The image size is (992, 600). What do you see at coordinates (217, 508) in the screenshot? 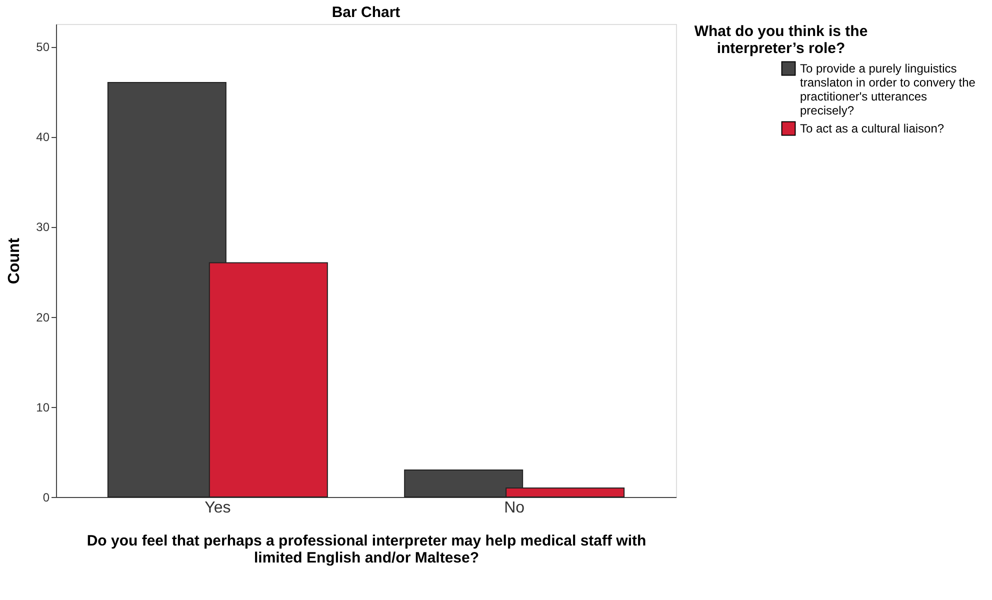
I see `x-tick-label: Yes` at bounding box center [217, 508].